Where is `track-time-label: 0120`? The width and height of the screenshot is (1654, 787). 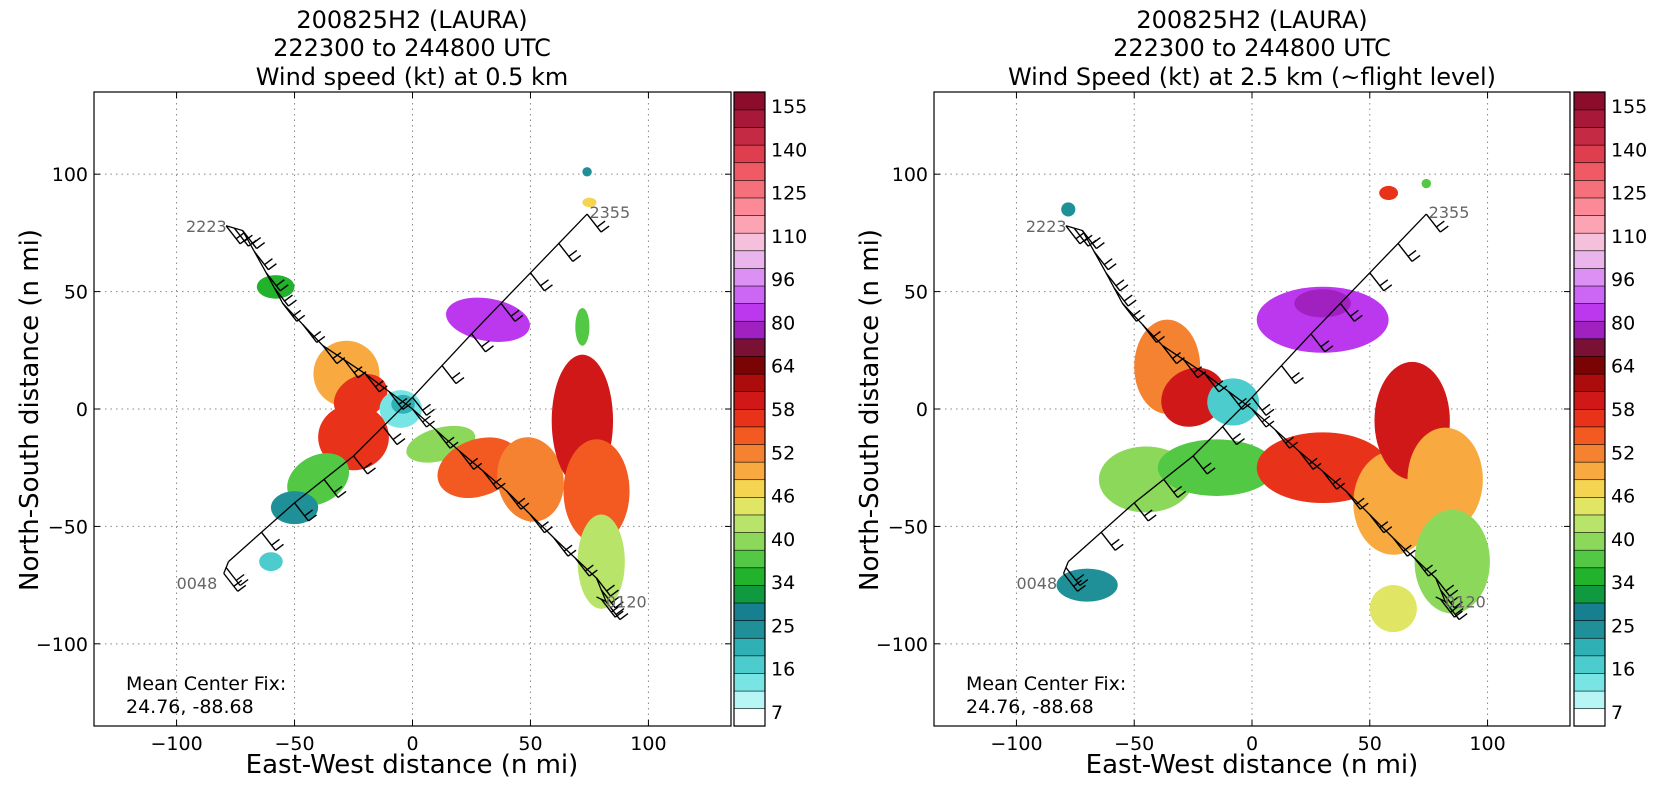 track-time-label: 0120 is located at coordinates (626, 602).